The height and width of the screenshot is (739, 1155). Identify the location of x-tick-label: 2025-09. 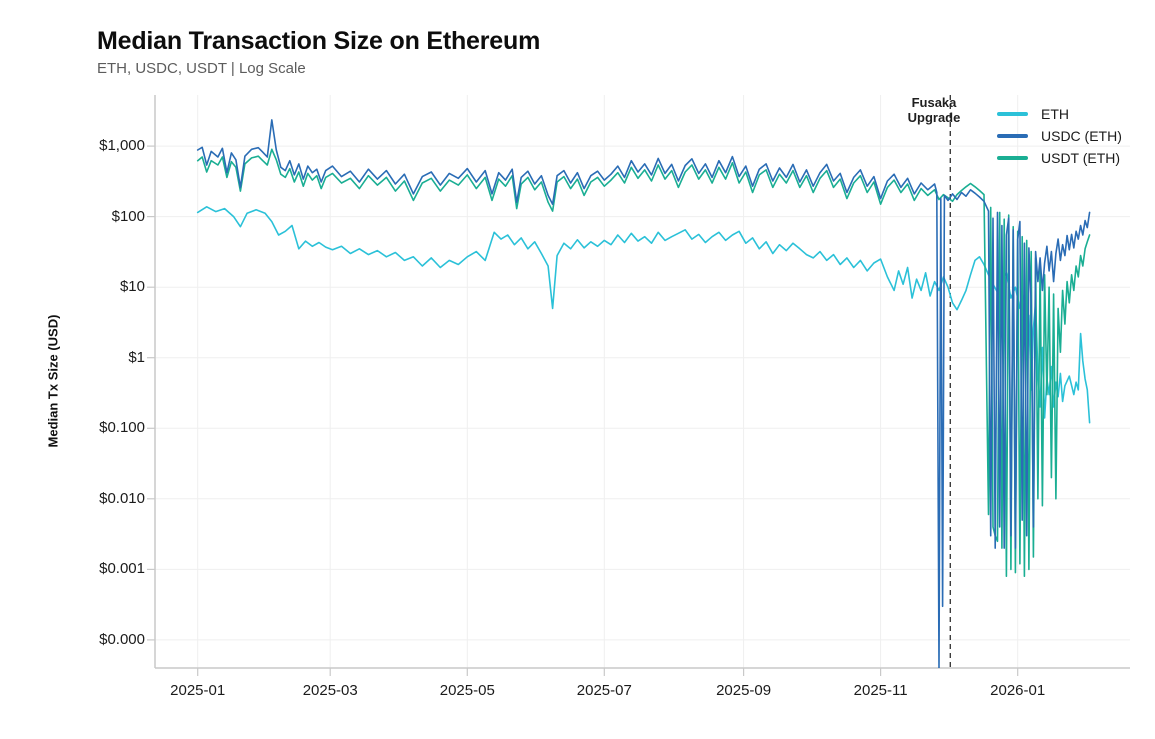
(744, 690).